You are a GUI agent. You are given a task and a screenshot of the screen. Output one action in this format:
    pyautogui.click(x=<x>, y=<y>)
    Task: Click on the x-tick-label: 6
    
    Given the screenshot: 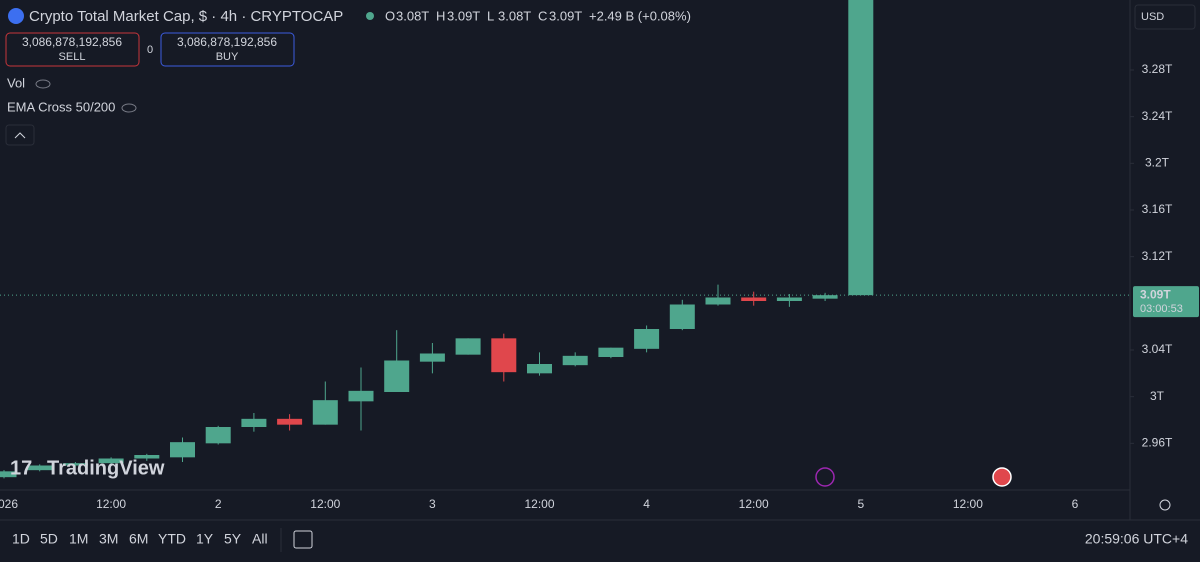 What is the action you would take?
    pyautogui.click(x=1075, y=504)
    